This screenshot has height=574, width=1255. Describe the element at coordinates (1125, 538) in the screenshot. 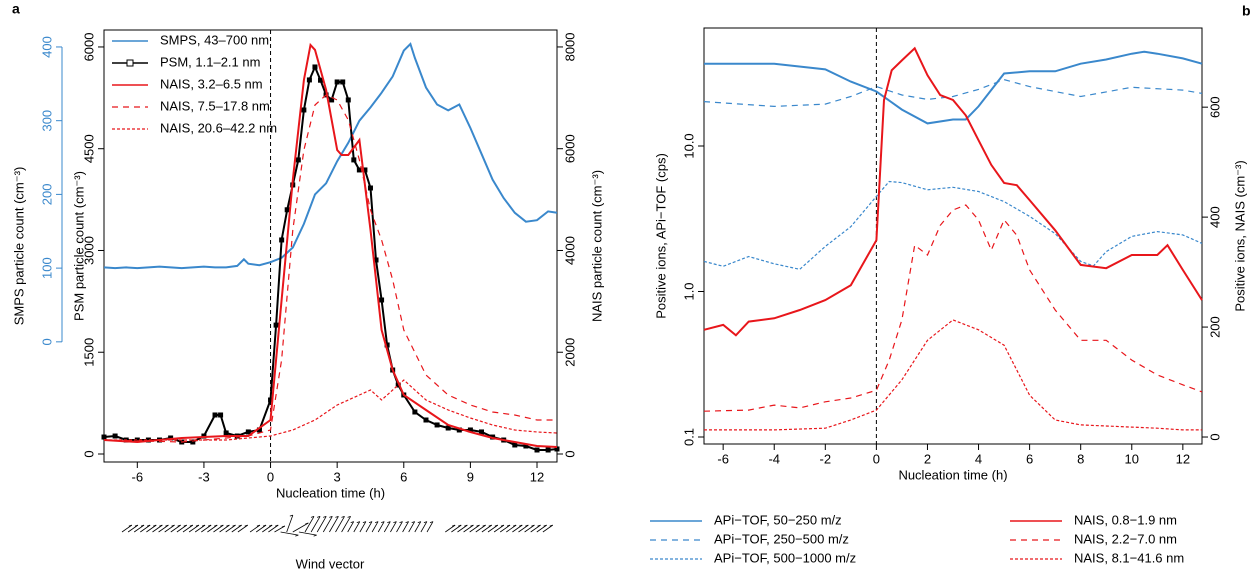

I see `legend-label: NAIS, 2.2−7.0 nm` at that location.